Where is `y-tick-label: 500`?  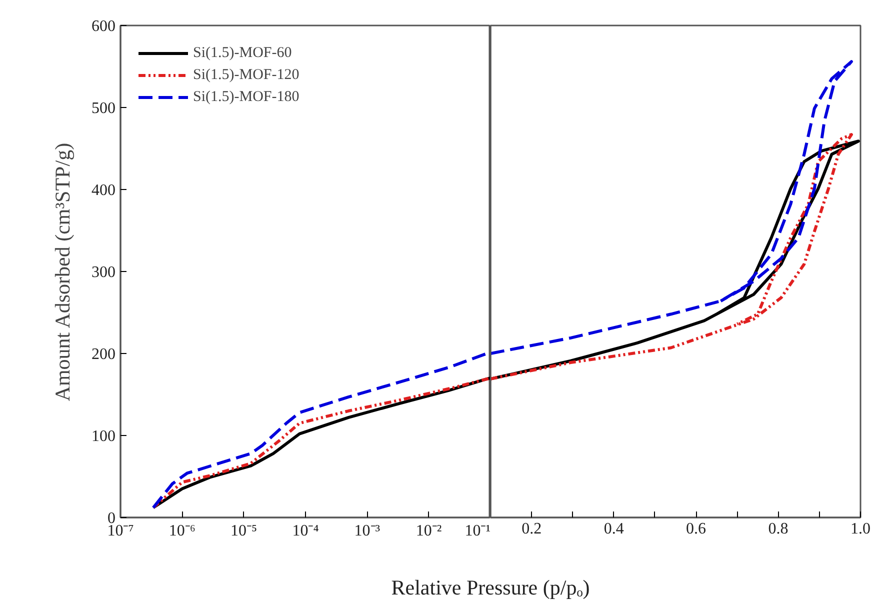
y-tick-label: 500 is located at coordinates (104, 108).